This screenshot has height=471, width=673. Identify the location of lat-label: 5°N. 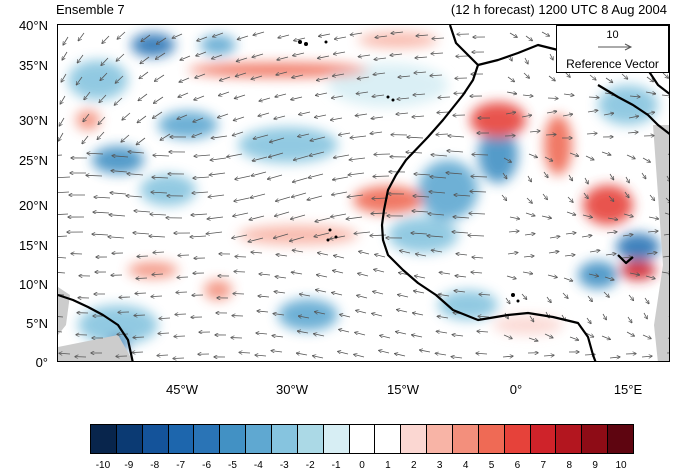
(37, 323).